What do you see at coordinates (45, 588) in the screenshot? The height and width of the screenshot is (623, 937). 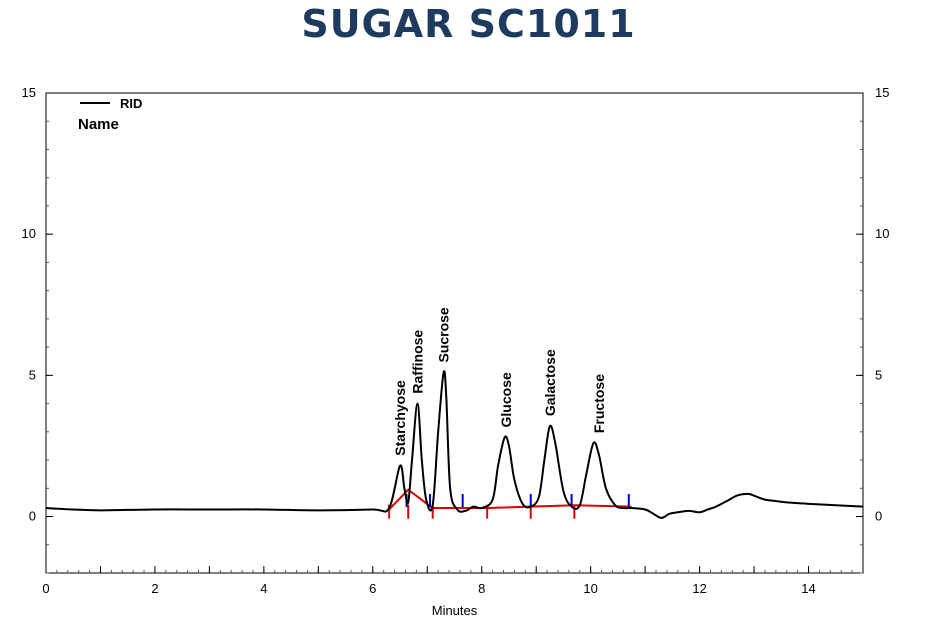 I see `x-tick-label: 0` at bounding box center [45, 588].